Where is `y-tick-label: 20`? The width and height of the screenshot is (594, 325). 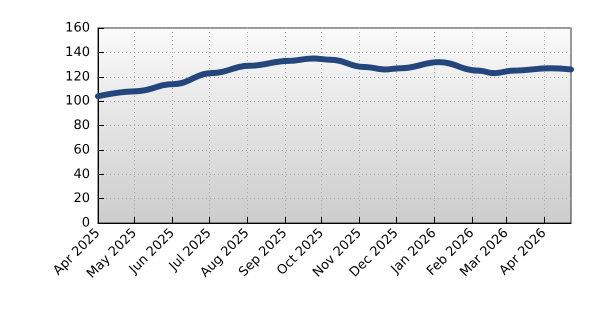 y-tick-label: 20 is located at coordinates (81, 198).